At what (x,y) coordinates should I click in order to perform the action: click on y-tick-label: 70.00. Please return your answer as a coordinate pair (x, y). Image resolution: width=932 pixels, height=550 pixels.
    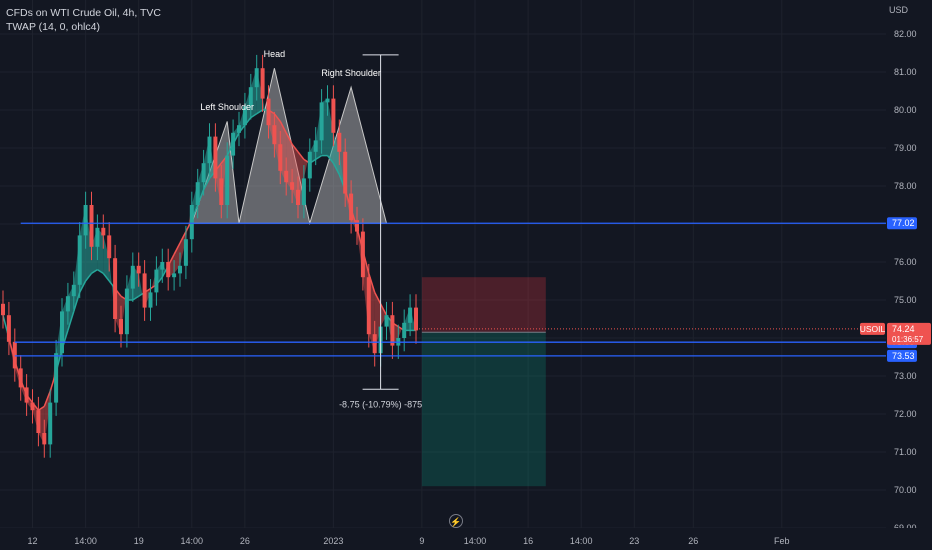
    Looking at the image, I should click on (905, 490).